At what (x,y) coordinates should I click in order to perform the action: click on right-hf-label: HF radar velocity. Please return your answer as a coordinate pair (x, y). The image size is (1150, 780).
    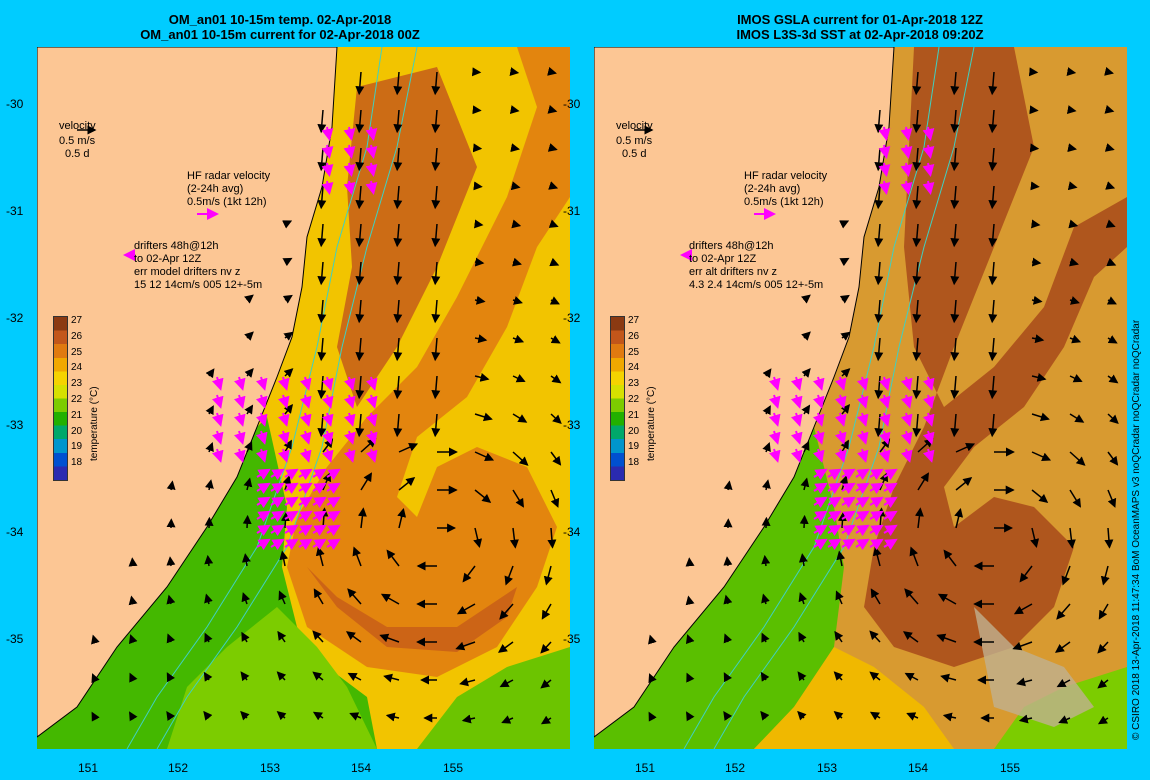
    Looking at the image, I should click on (786, 176).